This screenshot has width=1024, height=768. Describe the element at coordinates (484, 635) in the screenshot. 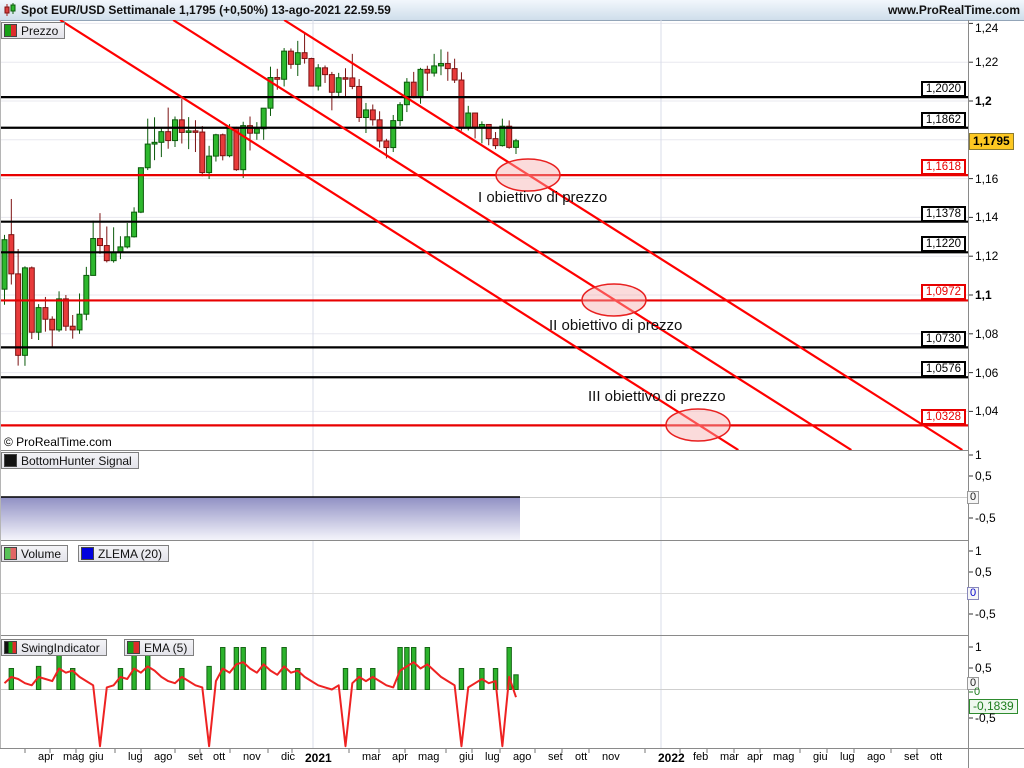

I see `panel-separator` at that location.